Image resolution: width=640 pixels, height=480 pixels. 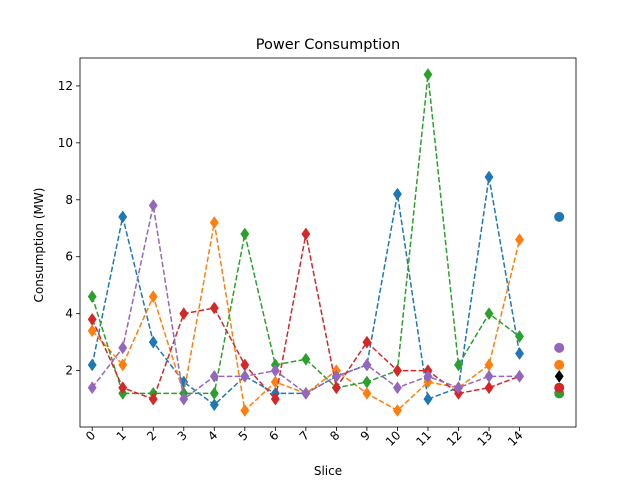 What do you see at coordinates (328, 45) in the screenshot?
I see `chart-title: Power Consumption` at bounding box center [328, 45].